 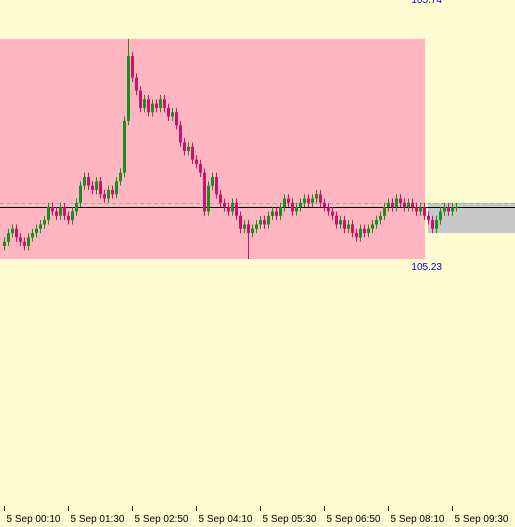 What do you see at coordinates (98, 519) in the screenshot?
I see `x-tick-label: 5 Sep 01:30` at bounding box center [98, 519].